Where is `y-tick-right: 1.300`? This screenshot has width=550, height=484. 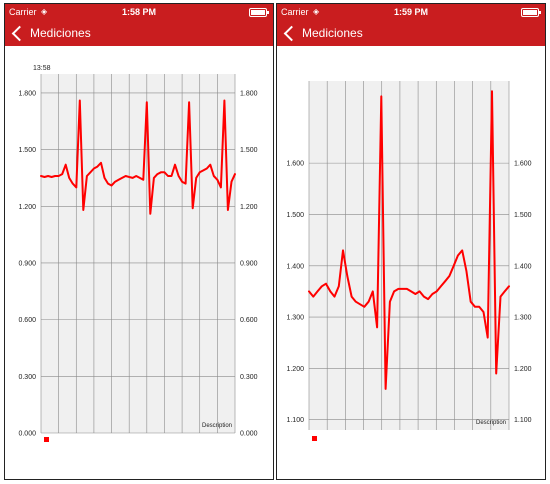 y-tick-right: 1.300 is located at coordinates (523, 318).